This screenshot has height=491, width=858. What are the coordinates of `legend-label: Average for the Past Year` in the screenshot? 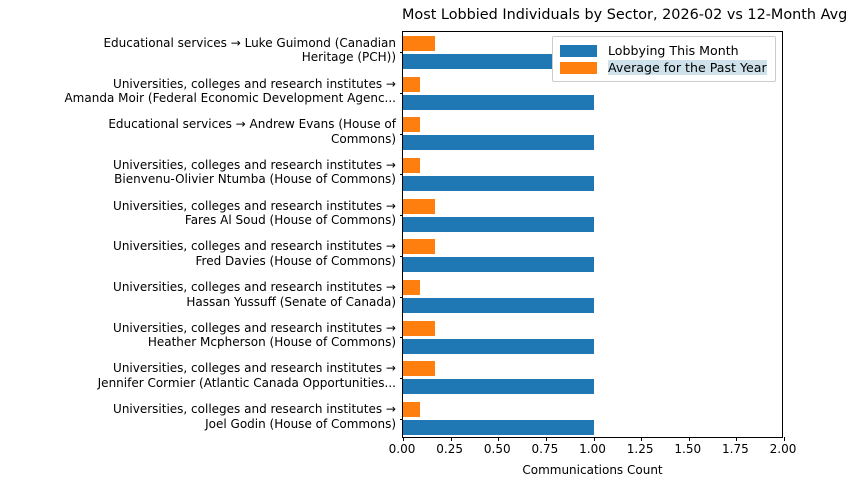 It's located at (687, 67).